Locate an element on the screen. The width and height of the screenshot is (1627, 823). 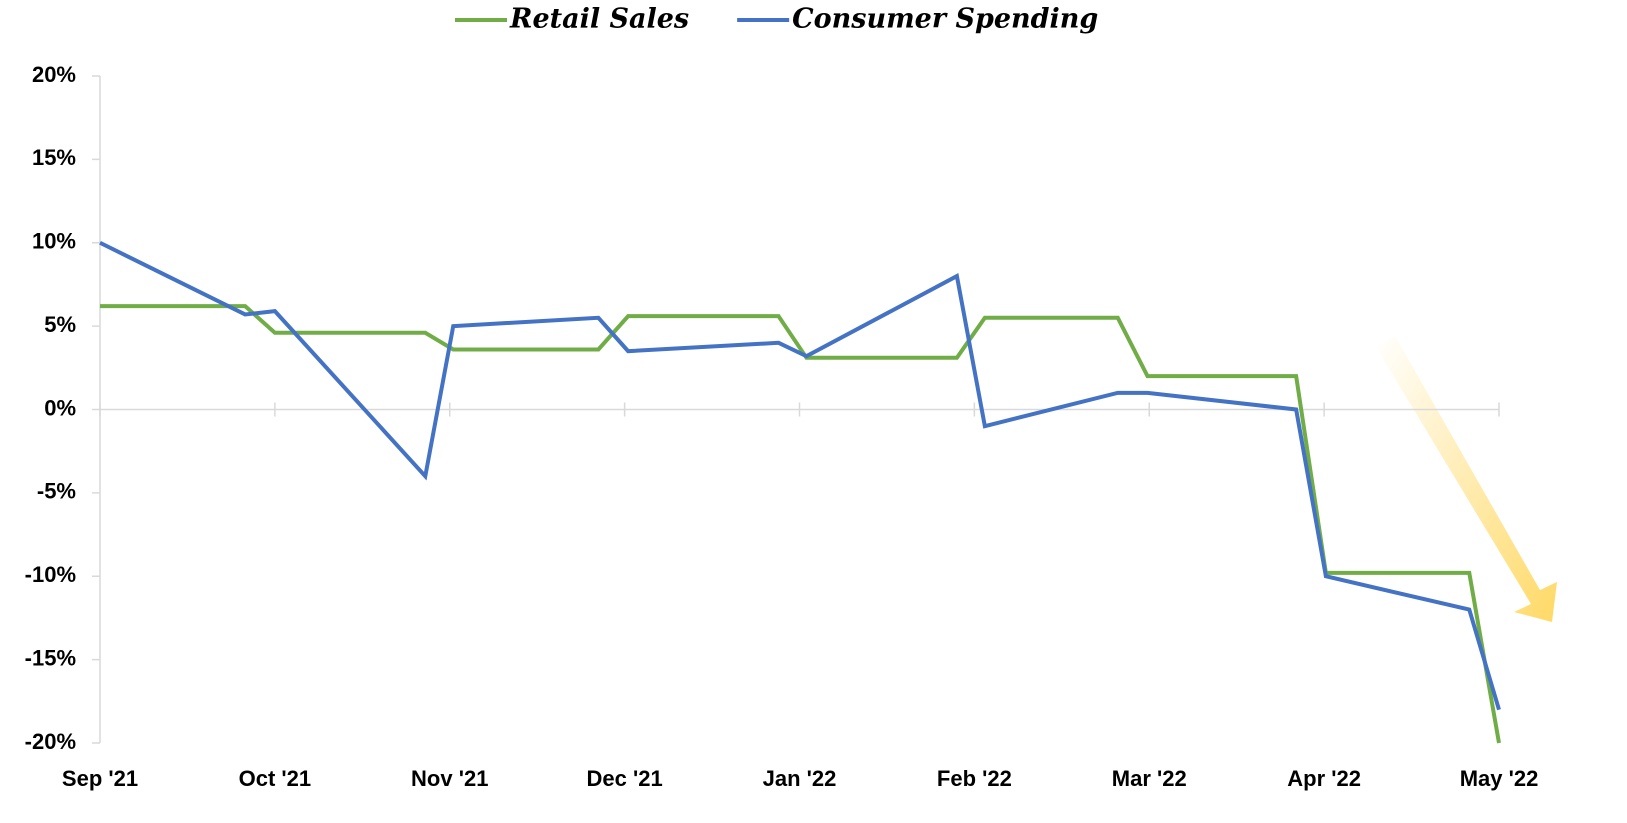
legend-label: Consumer Spending is located at coordinates (945, 19).